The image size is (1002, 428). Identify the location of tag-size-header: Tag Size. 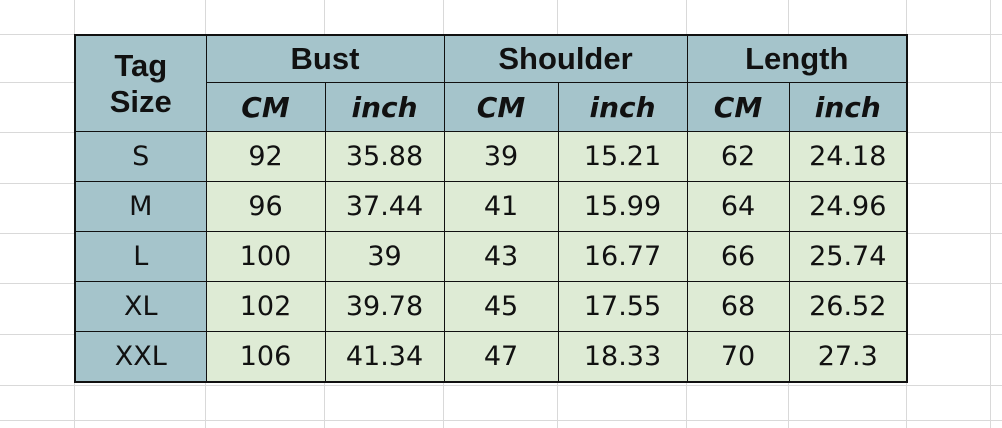
(140, 83).